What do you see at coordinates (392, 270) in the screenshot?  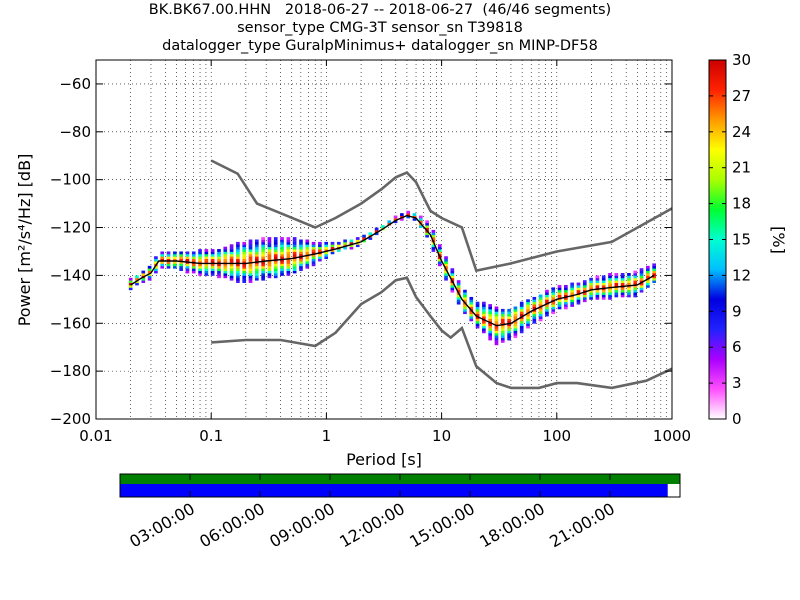 I see `median-curve-group` at bounding box center [392, 270].